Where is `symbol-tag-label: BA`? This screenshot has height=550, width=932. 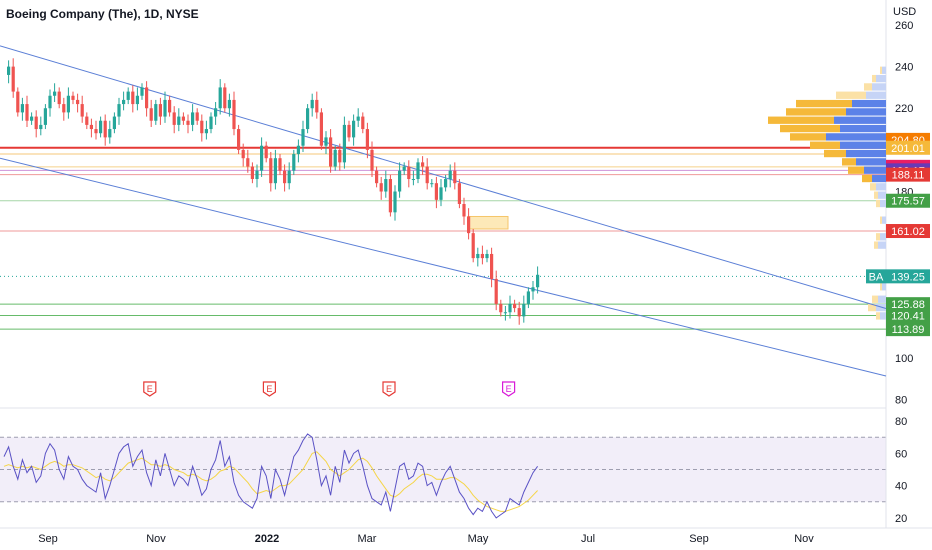 symbol-tag-label: BA is located at coordinates (876, 277).